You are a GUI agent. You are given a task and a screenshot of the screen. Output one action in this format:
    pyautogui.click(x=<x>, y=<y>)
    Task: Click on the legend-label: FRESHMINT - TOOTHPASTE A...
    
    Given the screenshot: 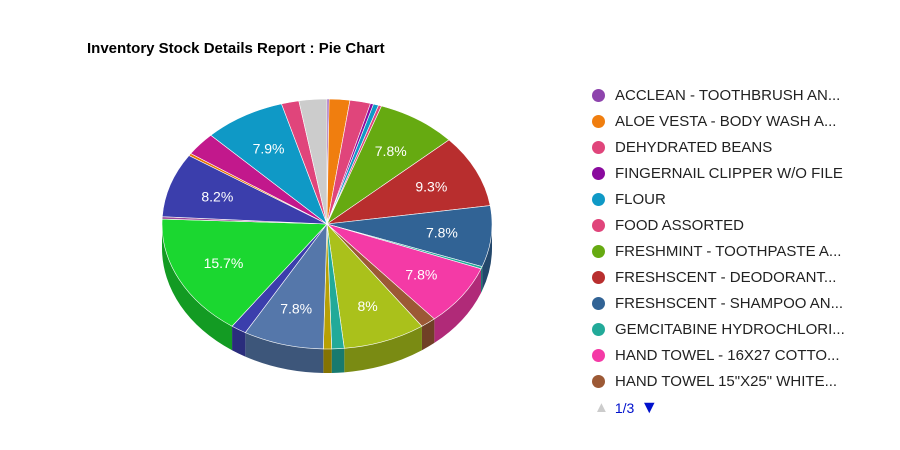 What is the action you would take?
    pyautogui.click(x=728, y=251)
    